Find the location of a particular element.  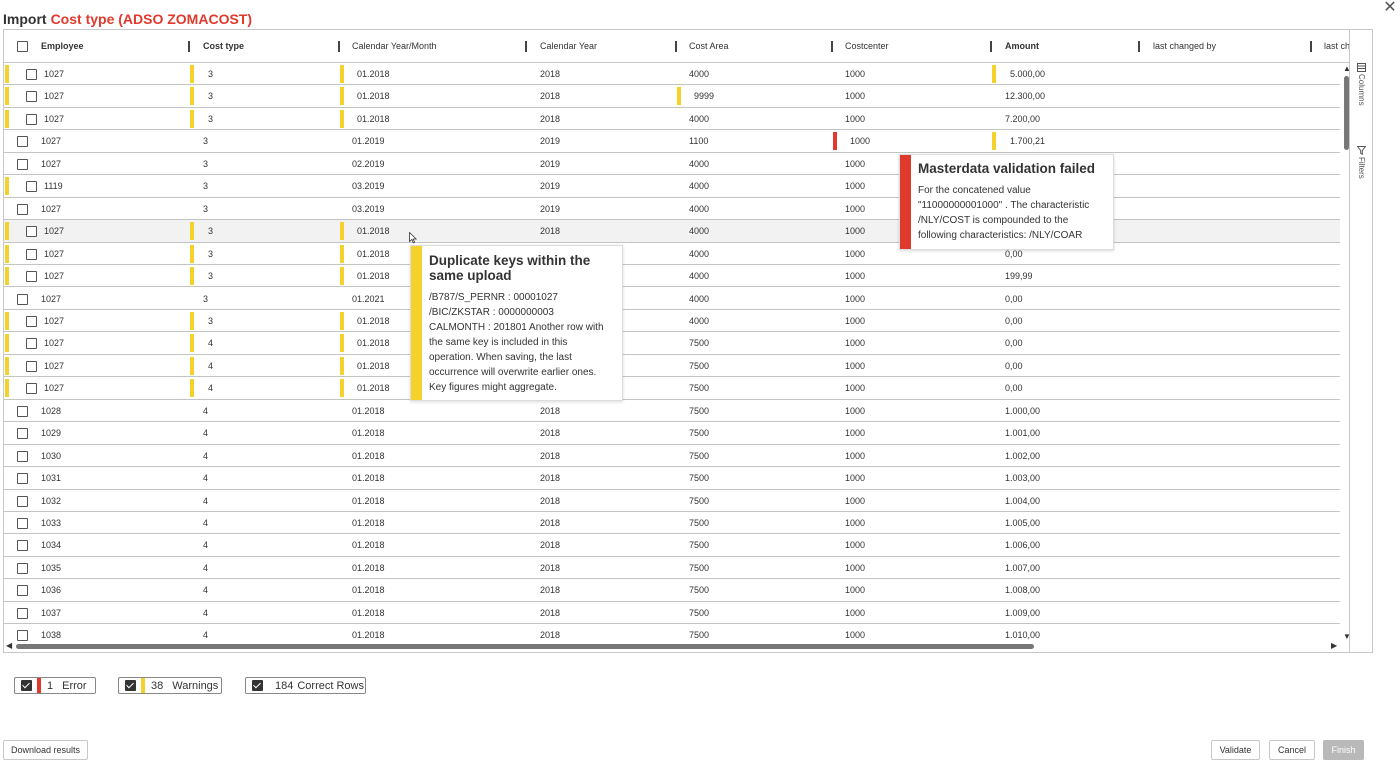

table-row: 1027 3 03.2019 2019 4000 1000 is located at coordinates (672, 209).